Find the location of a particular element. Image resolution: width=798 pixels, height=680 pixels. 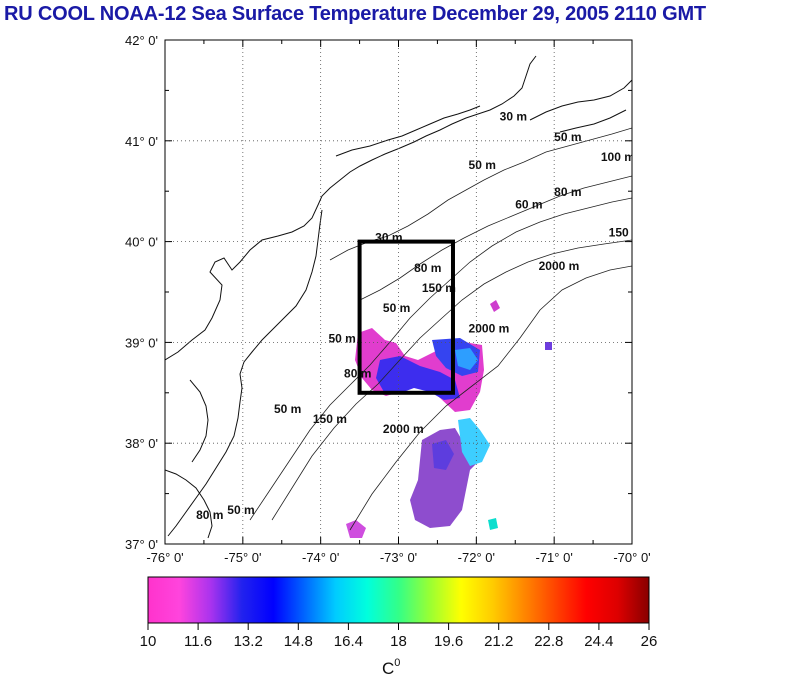

colorbar-ticks: 10 11.6 13.2 14.8 16.4 18 19.6 21.2 22.8 24.4 26 is located at coordinates (399, 636).